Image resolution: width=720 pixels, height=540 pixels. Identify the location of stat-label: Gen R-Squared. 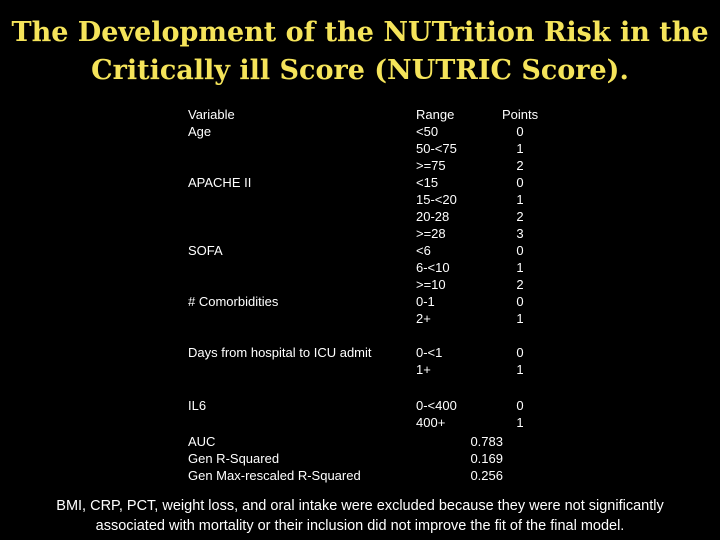
(234, 458).